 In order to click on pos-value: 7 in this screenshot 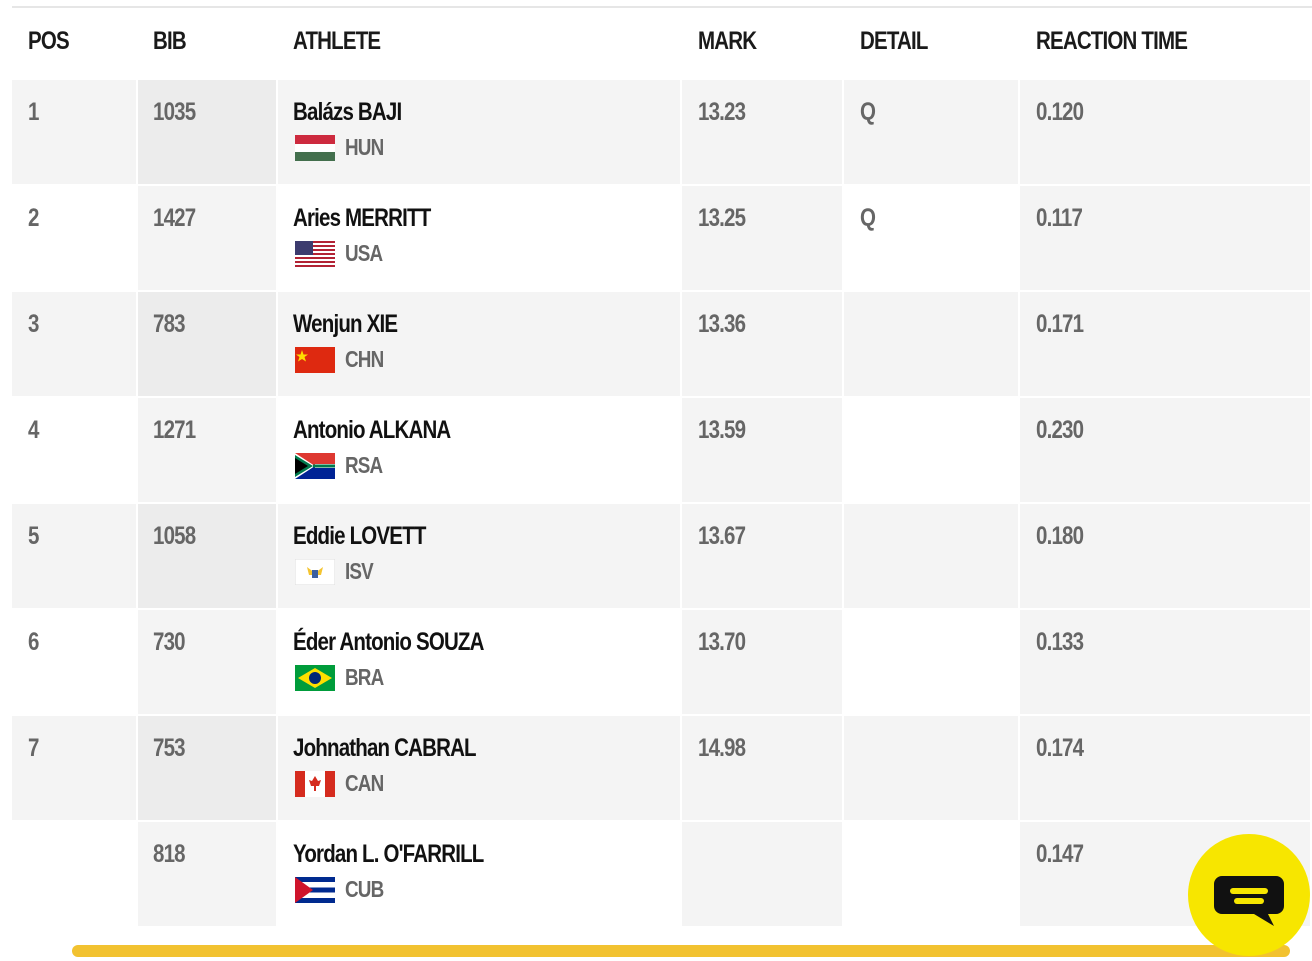, I will do `click(33, 748)`.